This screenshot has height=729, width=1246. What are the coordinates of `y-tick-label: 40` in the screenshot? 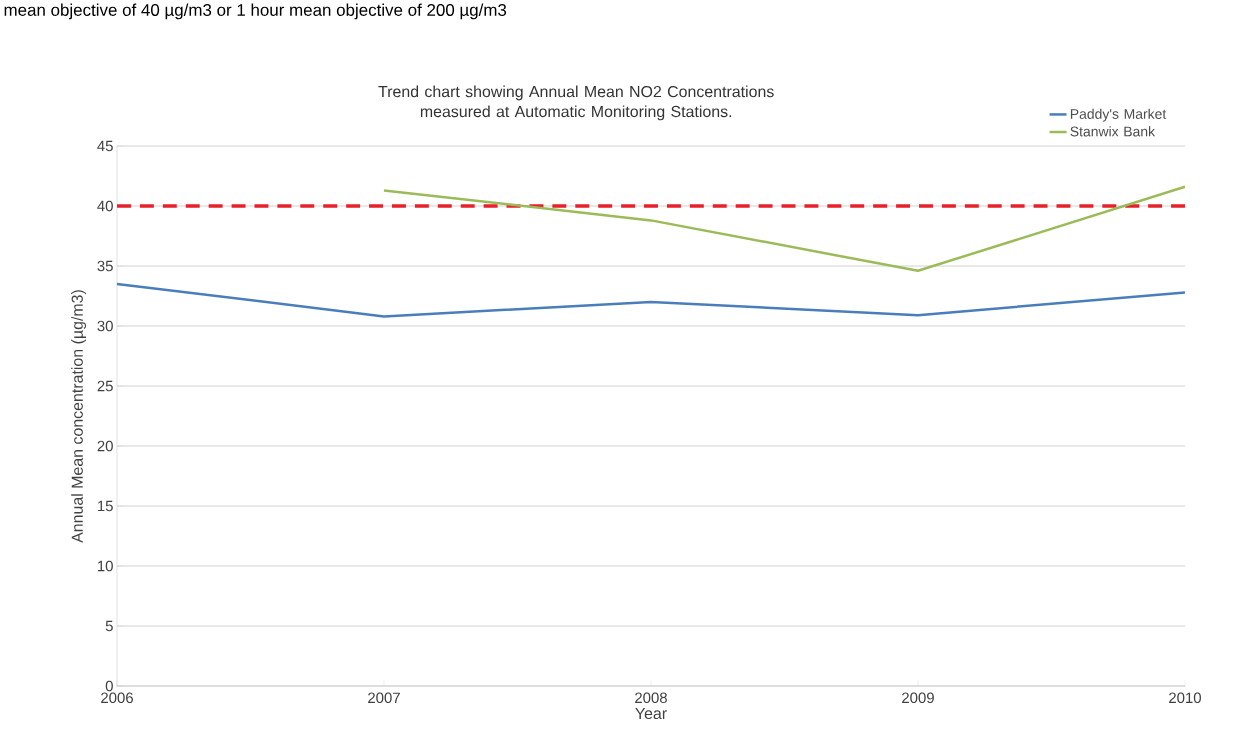 It's located at (105, 206).